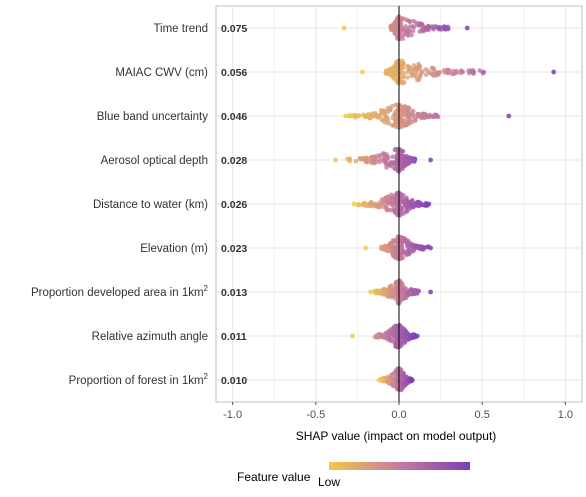 The image size is (586, 497). I want to click on mean-shap-value: 0.056, so click(234, 73).